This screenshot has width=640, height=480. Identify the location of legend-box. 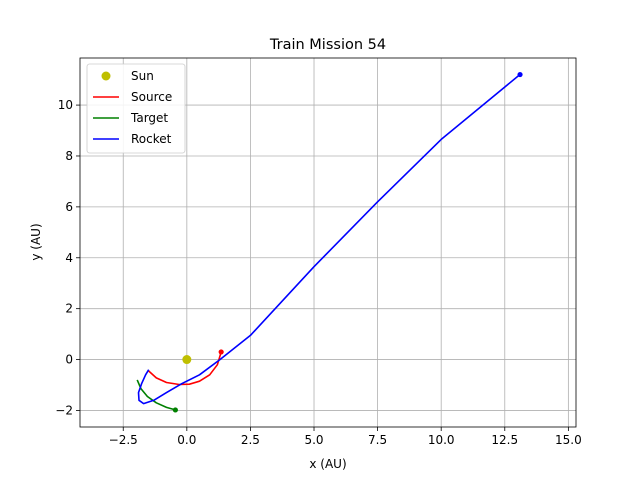
(136, 108).